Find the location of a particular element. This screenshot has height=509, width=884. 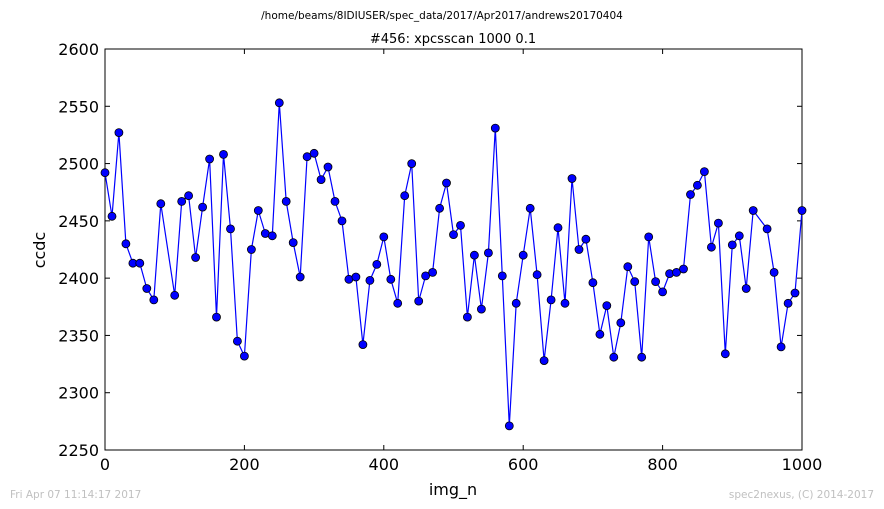

y-tick-label: 2450 is located at coordinates (78, 221).